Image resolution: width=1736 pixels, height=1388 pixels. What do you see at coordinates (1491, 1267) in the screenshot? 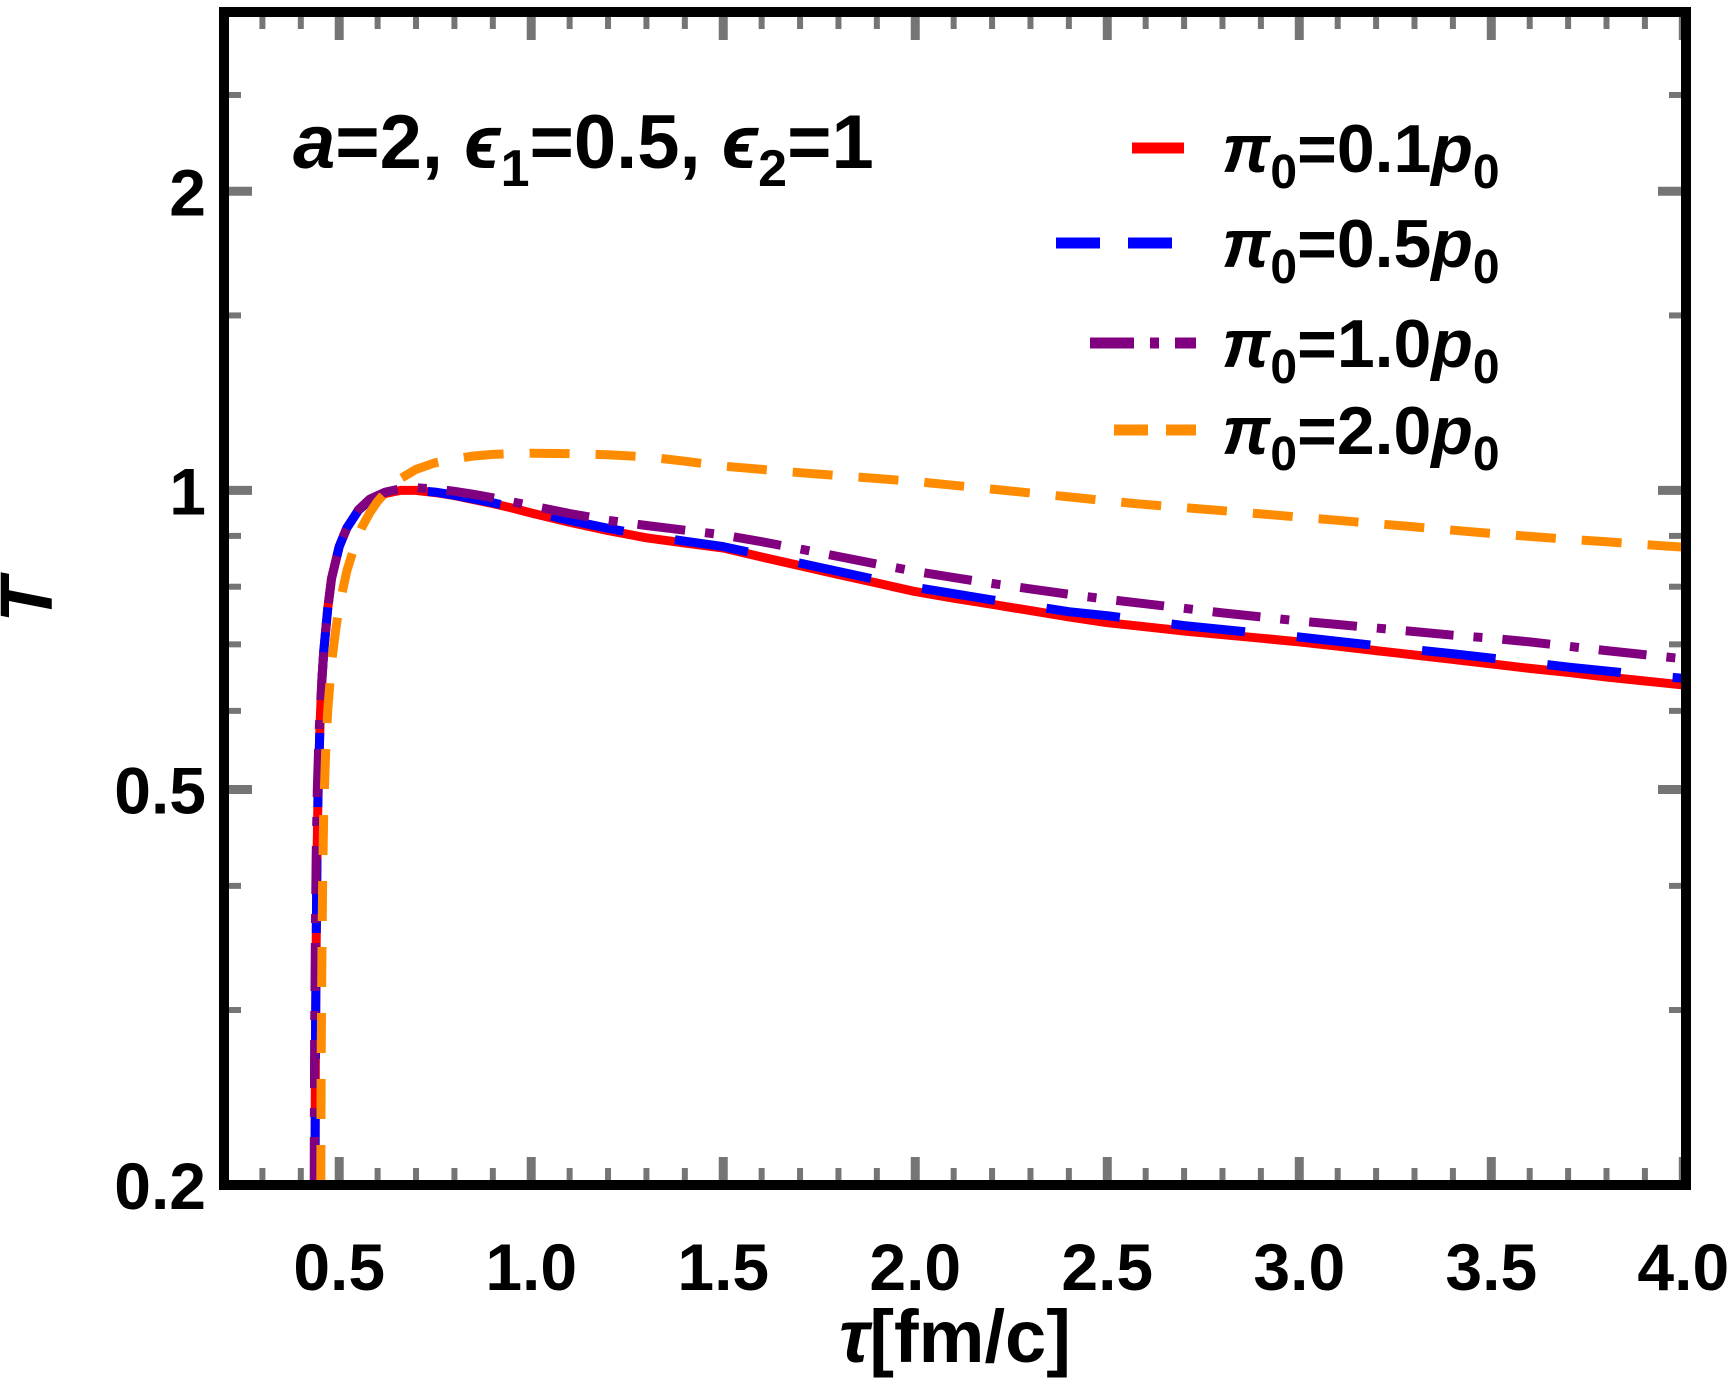
I see `x-tick-label: 3.5` at bounding box center [1491, 1267].